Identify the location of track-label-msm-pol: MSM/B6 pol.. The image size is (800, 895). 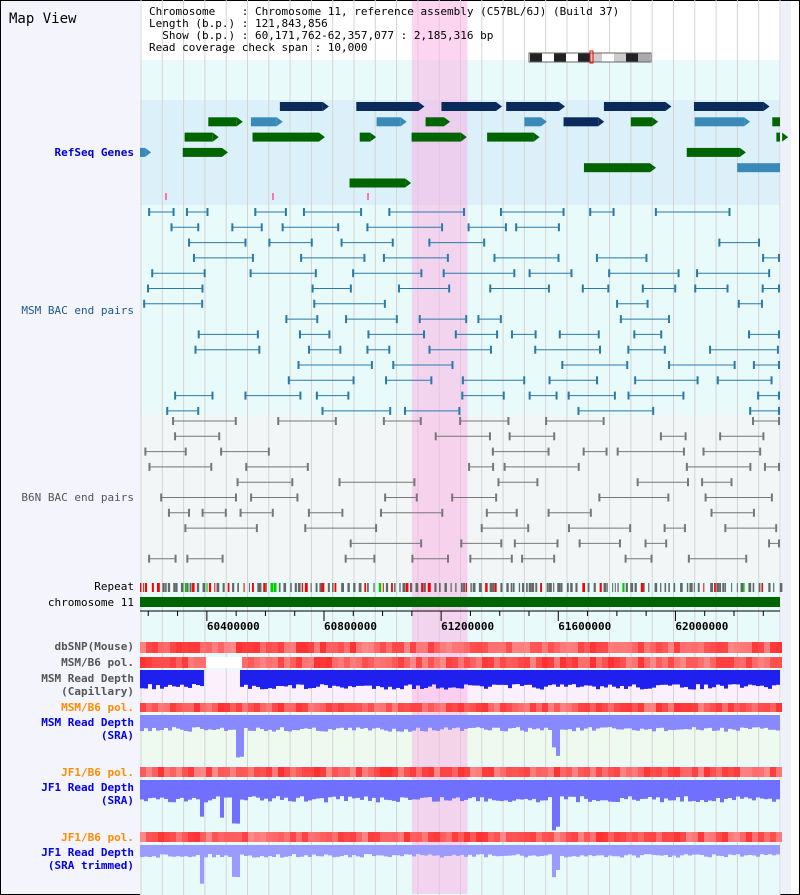
(97, 662).